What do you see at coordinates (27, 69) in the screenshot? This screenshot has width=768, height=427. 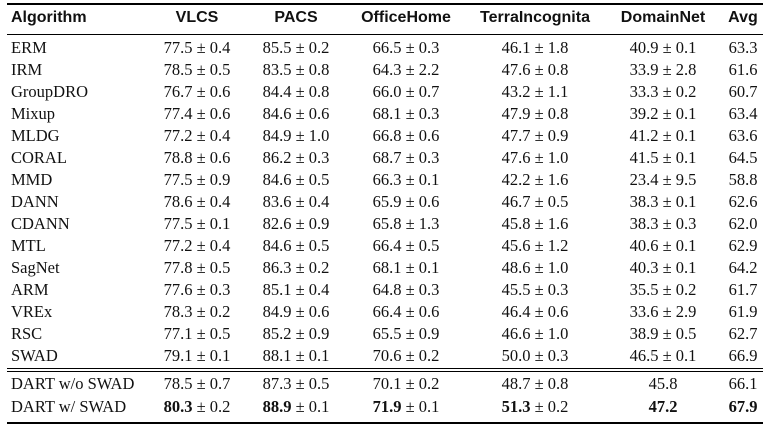 I see `cell-algorithm: IRM` at bounding box center [27, 69].